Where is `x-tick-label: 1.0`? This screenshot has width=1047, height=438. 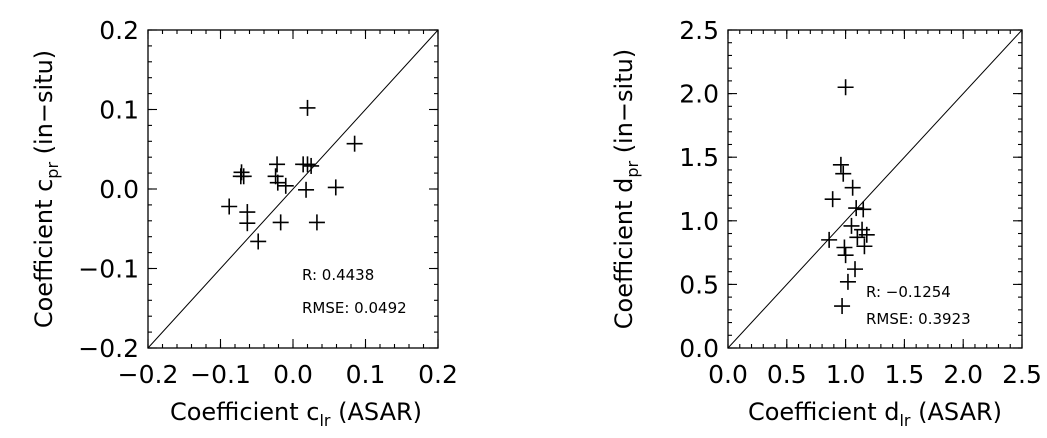 x-tick-label: 1.0 is located at coordinates (846, 374).